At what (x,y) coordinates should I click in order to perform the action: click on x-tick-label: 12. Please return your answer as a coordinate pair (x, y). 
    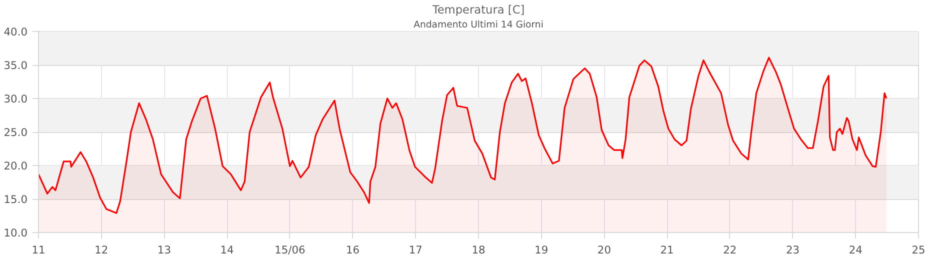
    Looking at the image, I should click on (101, 250).